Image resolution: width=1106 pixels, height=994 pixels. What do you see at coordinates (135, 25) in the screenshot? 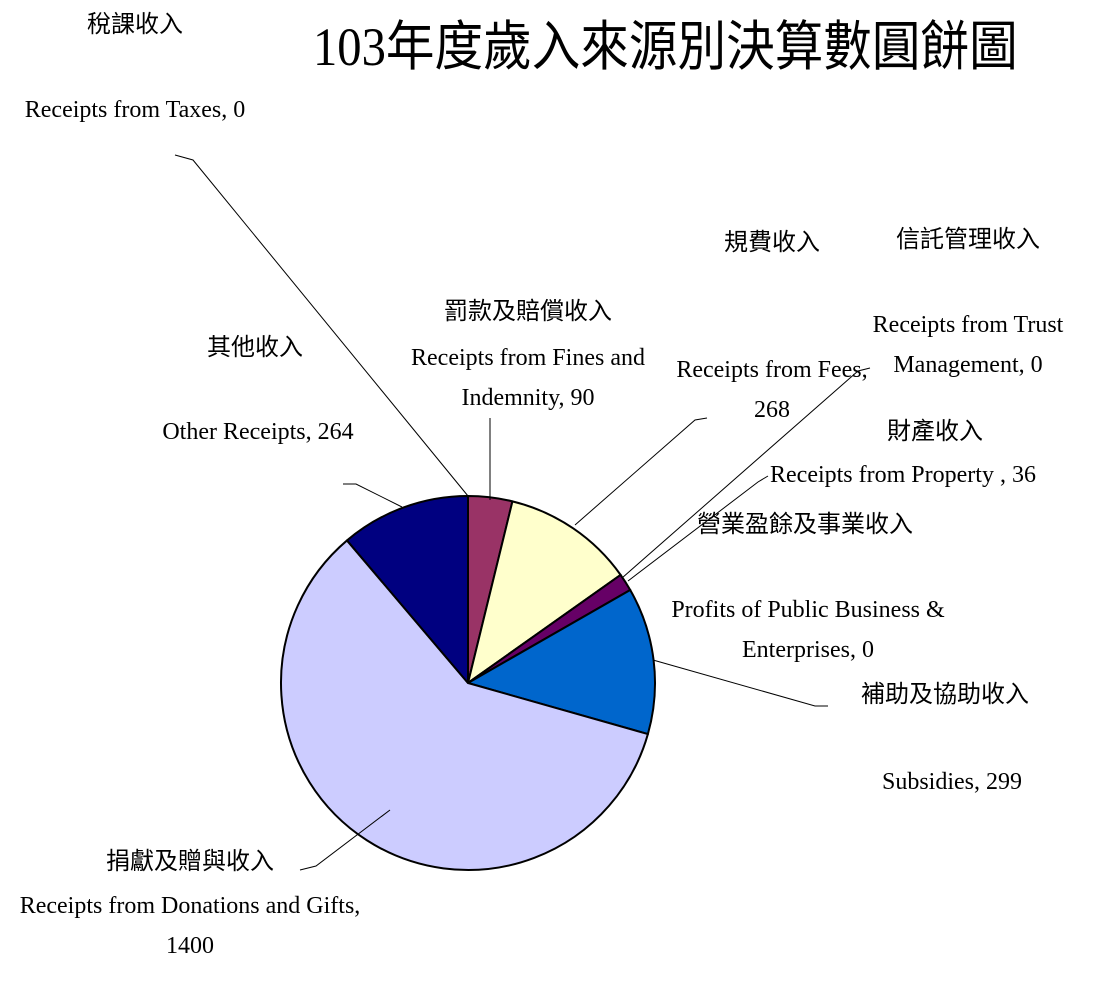
I see `chinese-label: 稅課收入` at bounding box center [135, 25].